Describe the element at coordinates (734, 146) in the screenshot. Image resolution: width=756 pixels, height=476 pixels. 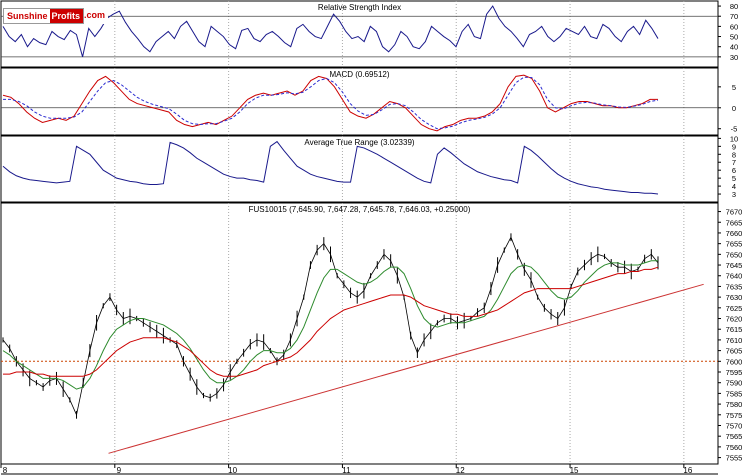
I see `ytick-label-2-9: 9` at that location.